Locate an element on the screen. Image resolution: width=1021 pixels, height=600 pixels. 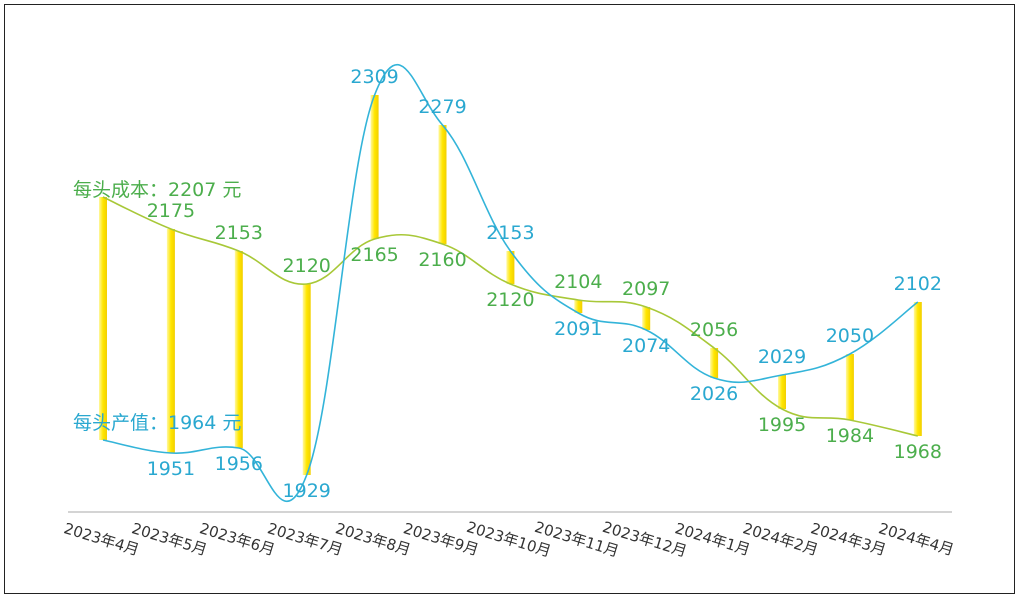
x-tick-label: 2023年4月 is located at coordinates (102, 539).